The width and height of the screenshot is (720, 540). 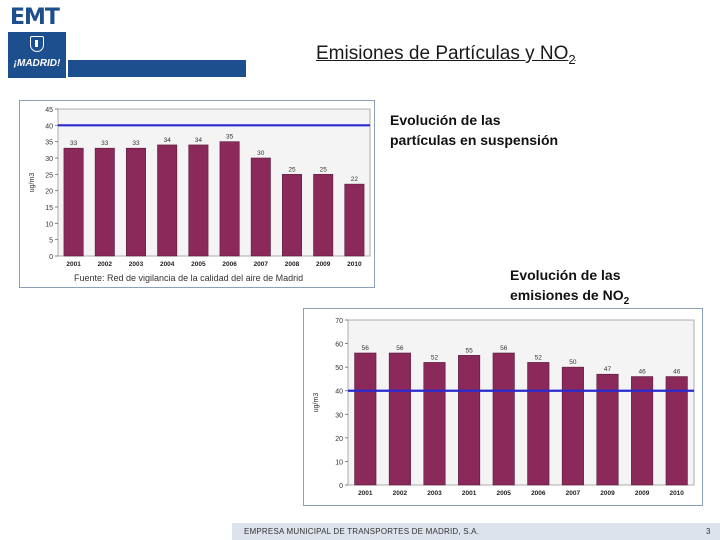 I want to click on data-label: 22, so click(x=355, y=179).